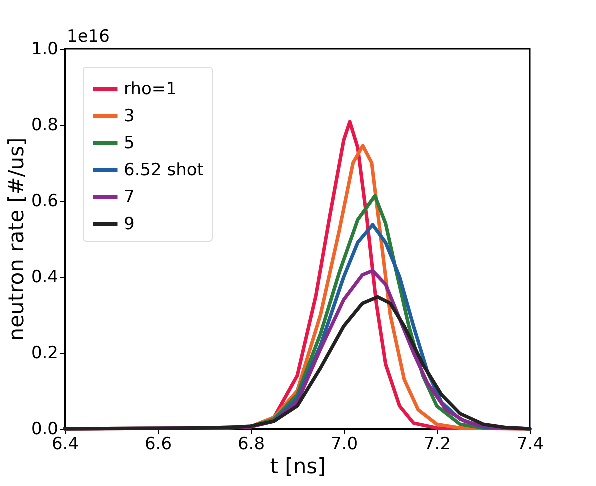  Describe the element at coordinates (129, 198) in the screenshot. I see `legend-label: 7` at that location.